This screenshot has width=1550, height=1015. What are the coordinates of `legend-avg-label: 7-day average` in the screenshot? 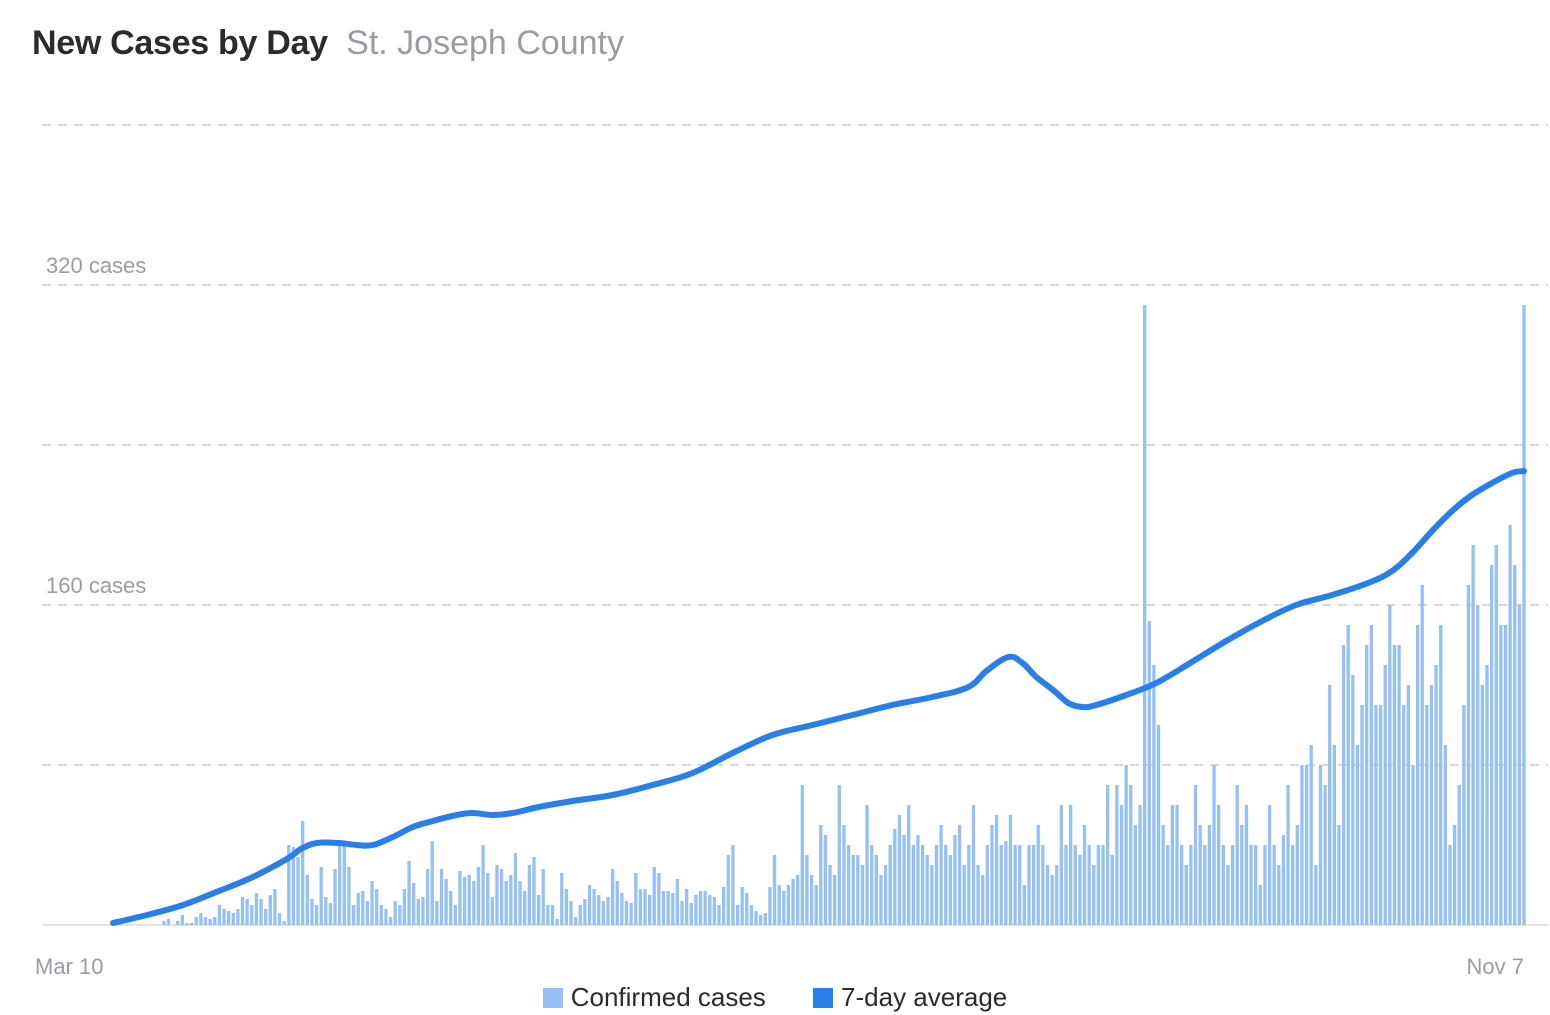 It's located at (924, 997).